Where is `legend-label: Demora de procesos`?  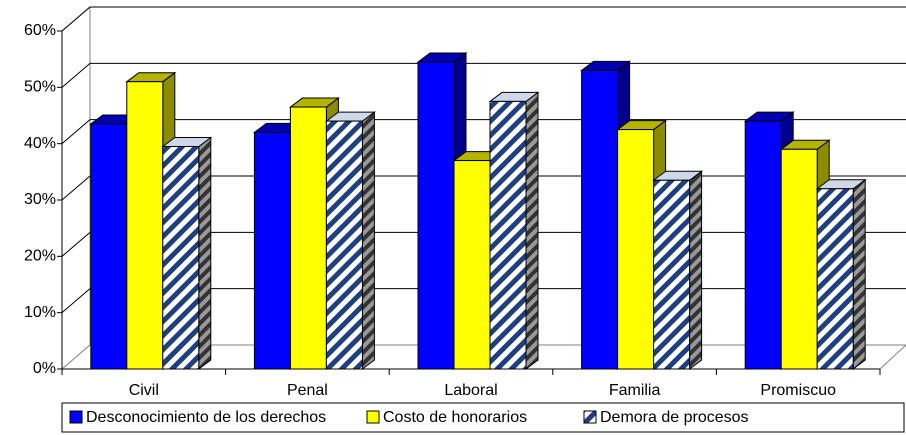 legend-label: Demora de procesos is located at coordinates (674, 417).